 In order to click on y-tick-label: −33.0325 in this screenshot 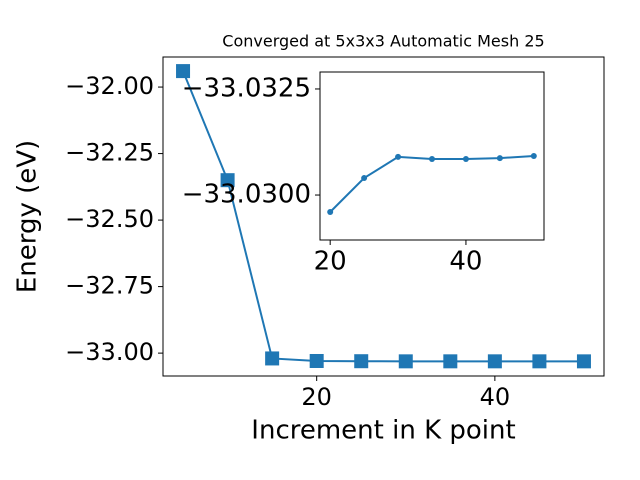, I will do `click(246, 88)`.